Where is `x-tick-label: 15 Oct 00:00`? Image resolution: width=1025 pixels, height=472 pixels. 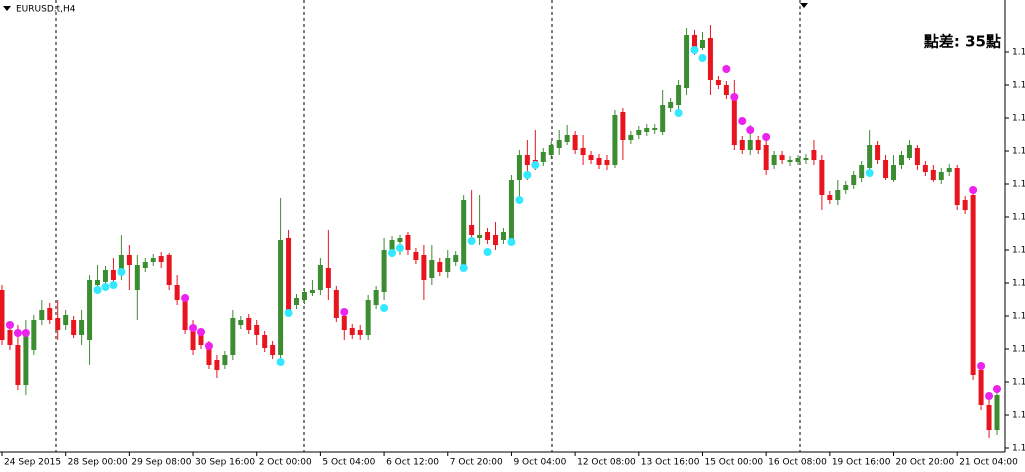
x-tick-label: 15 Oct 00:00 is located at coordinates (733, 463).